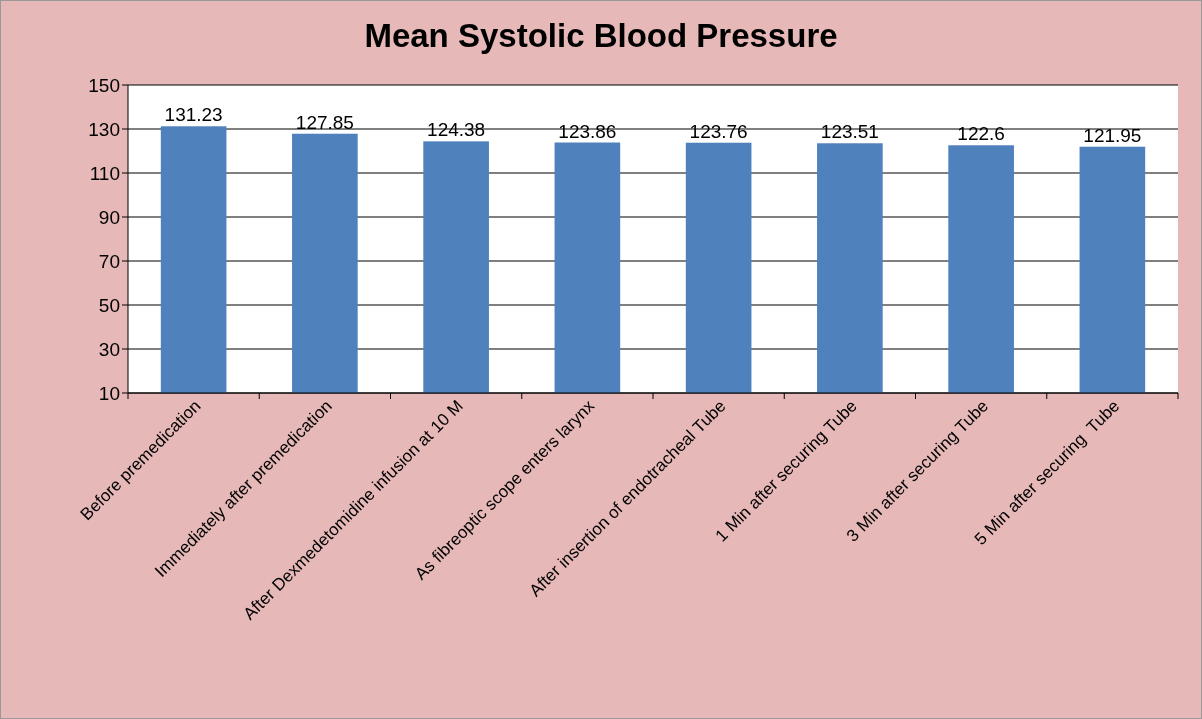  What do you see at coordinates (109, 393) in the screenshot?
I see `y-tick-label: 10` at bounding box center [109, 393].